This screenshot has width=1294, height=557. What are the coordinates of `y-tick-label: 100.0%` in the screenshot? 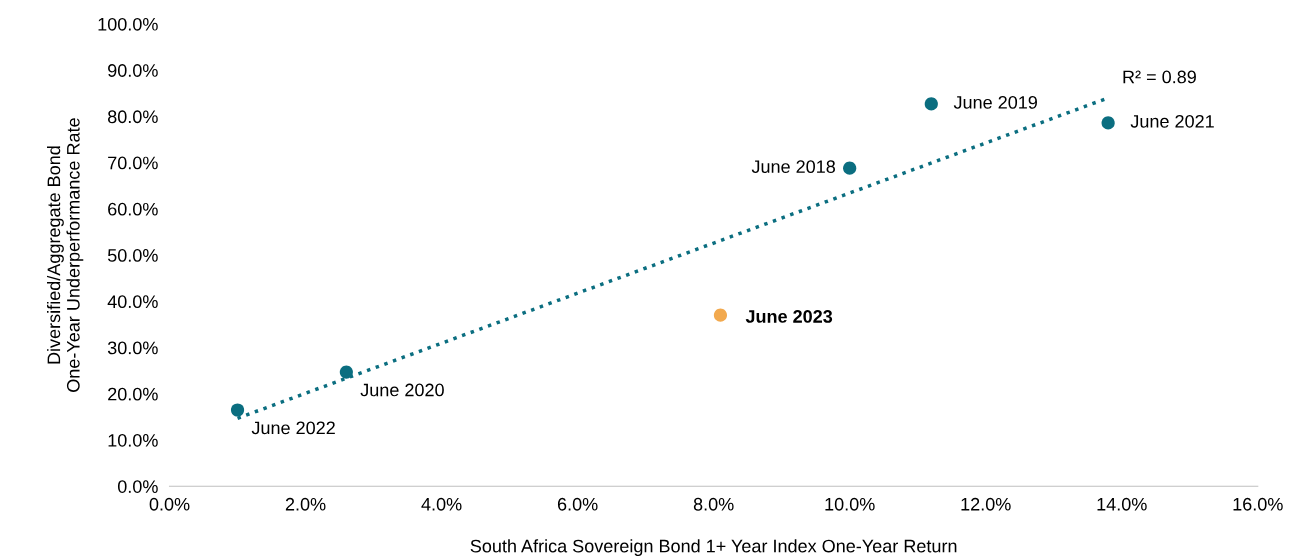 It's located at (128, 24).